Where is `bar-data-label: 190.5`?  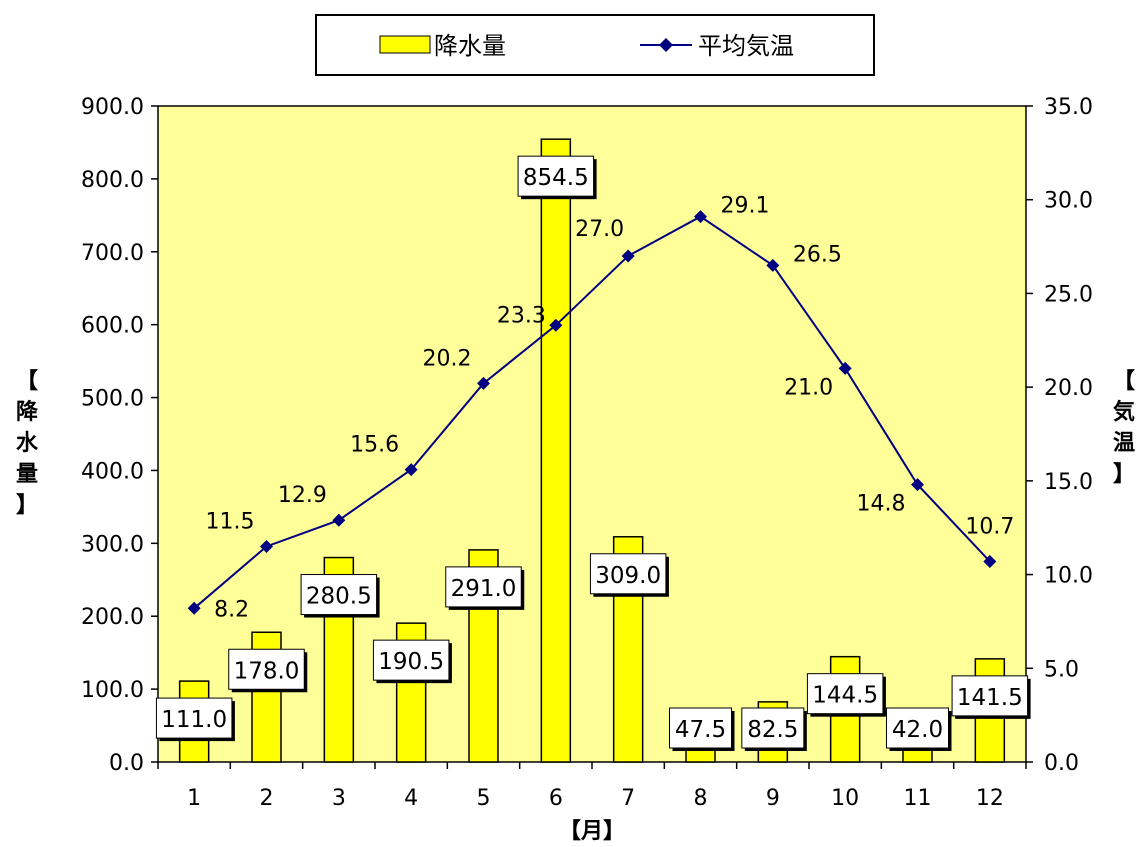 bar-data-label: 190.5 is located at coordinates (411, 662).